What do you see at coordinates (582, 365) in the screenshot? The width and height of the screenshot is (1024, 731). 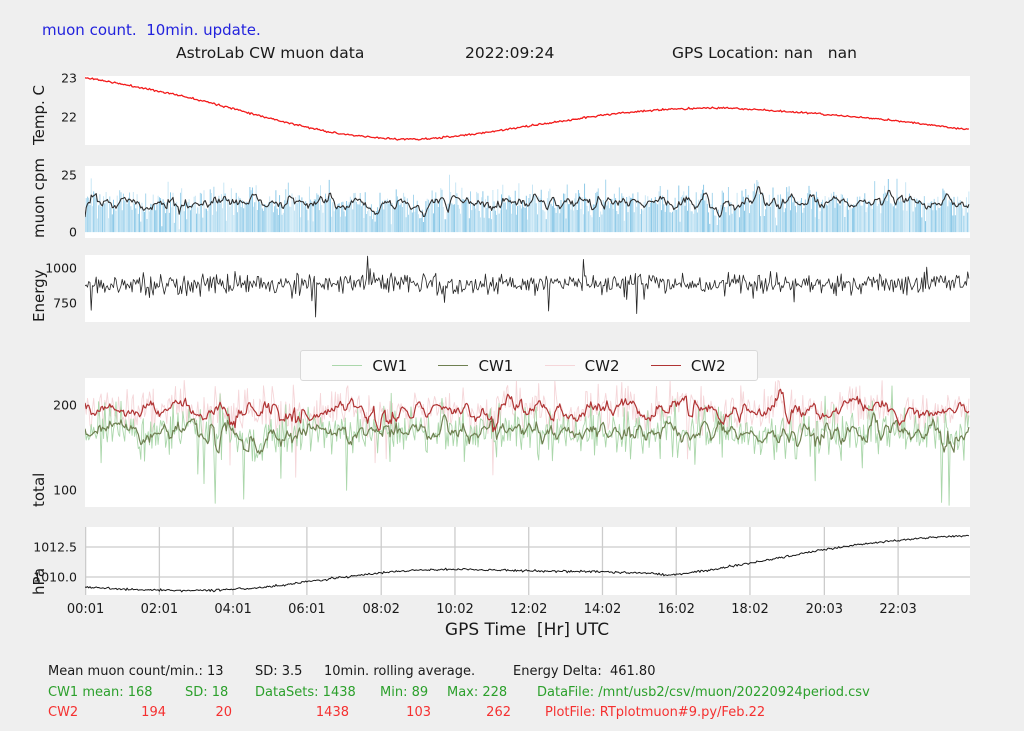 I see `legend-item-cw2-raw: CW2` at bounding box center [582, 365].